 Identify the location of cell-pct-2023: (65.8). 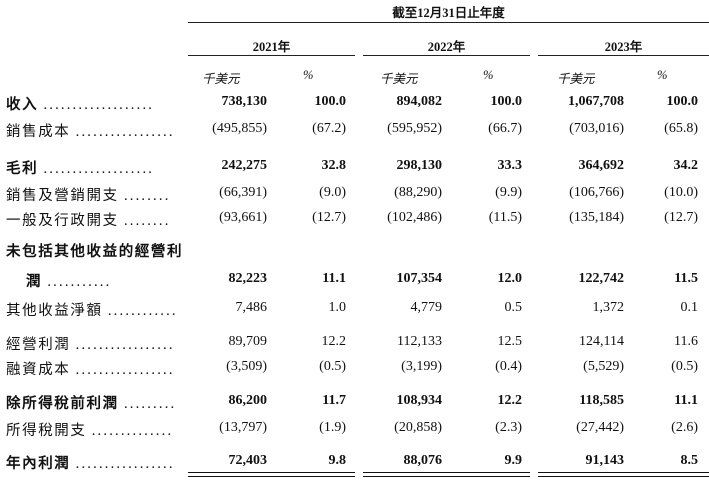
(681, 128).